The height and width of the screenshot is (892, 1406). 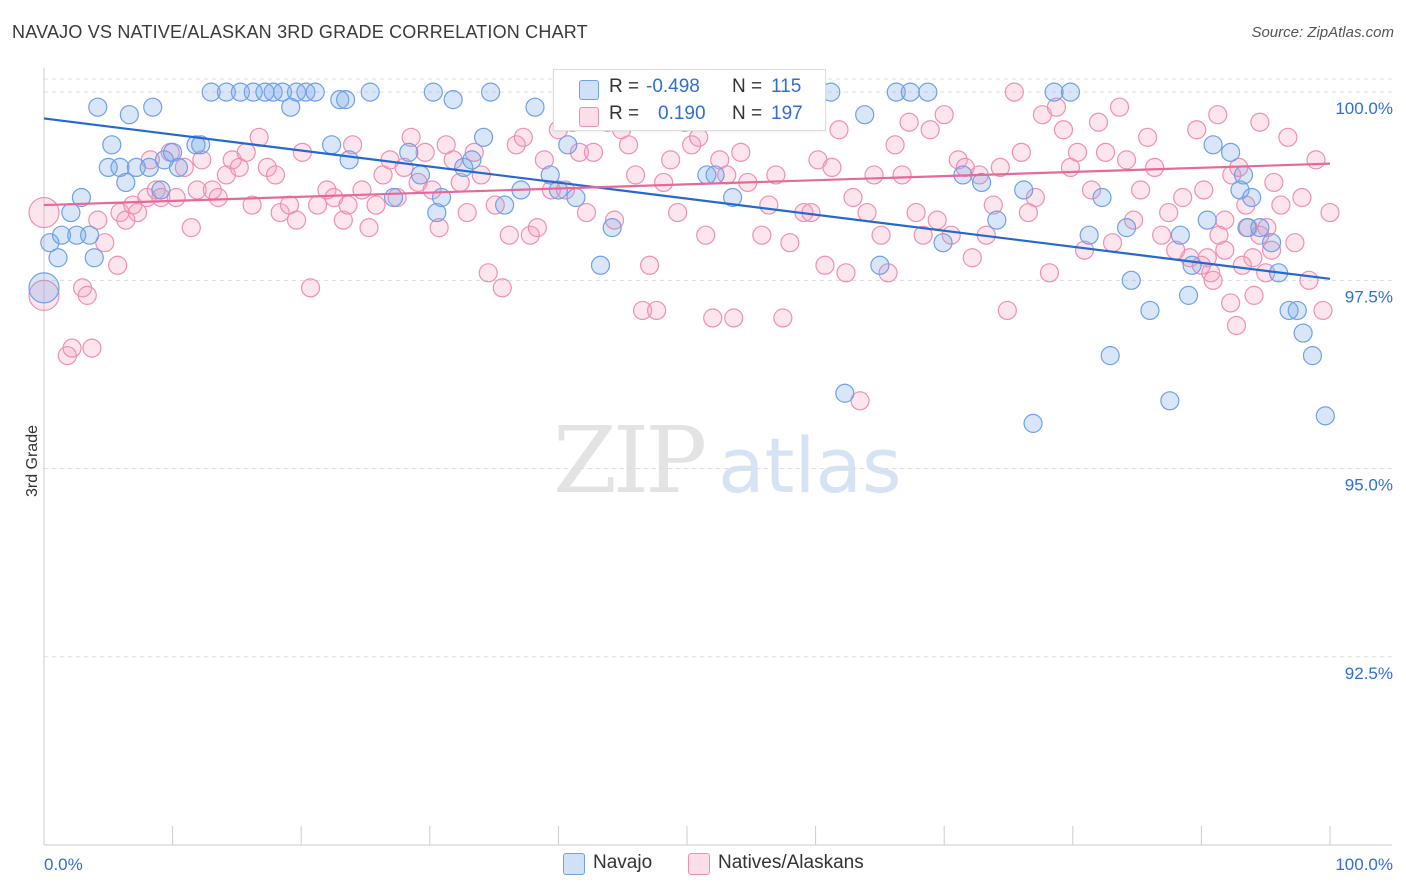 I want to click on natives-n-label: N =, so click(x=747, y=113).